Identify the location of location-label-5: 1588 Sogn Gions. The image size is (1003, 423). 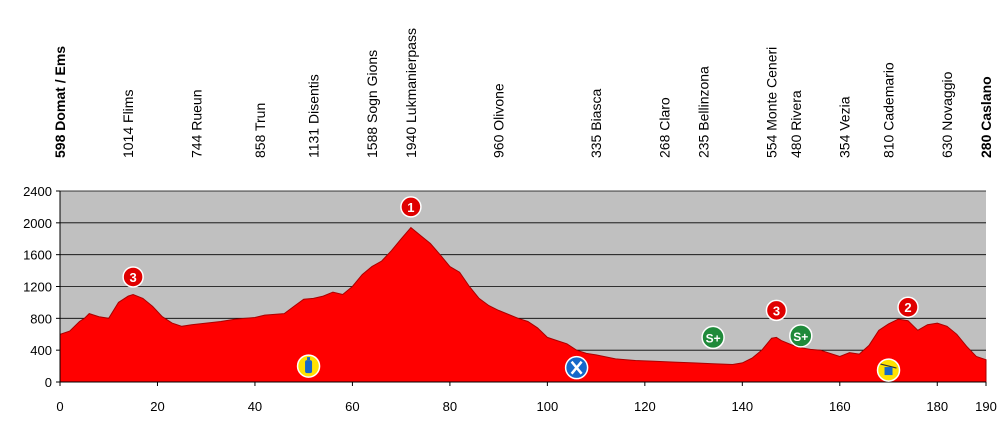
(372, 104).